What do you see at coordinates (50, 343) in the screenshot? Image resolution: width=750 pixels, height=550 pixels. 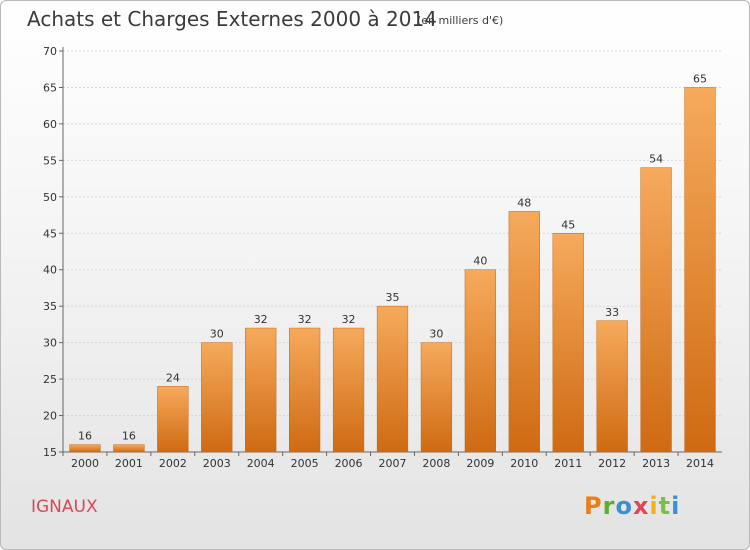 I see `y-tick-label: 30` at bounding box center [50, 343].